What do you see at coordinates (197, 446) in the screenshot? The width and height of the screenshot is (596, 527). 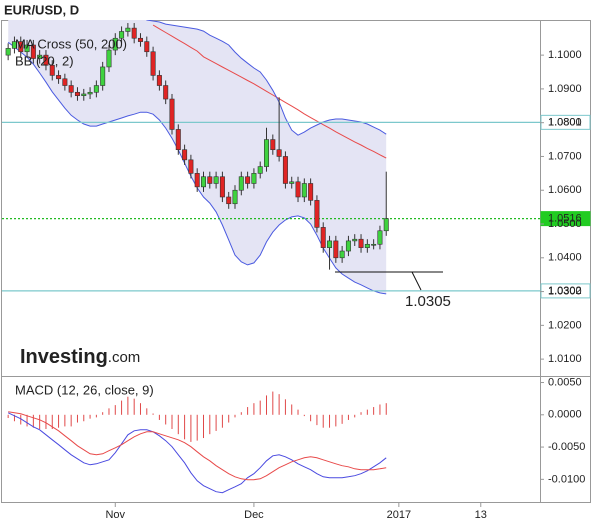 I see `signal-line` at bounding box center [197, 446].